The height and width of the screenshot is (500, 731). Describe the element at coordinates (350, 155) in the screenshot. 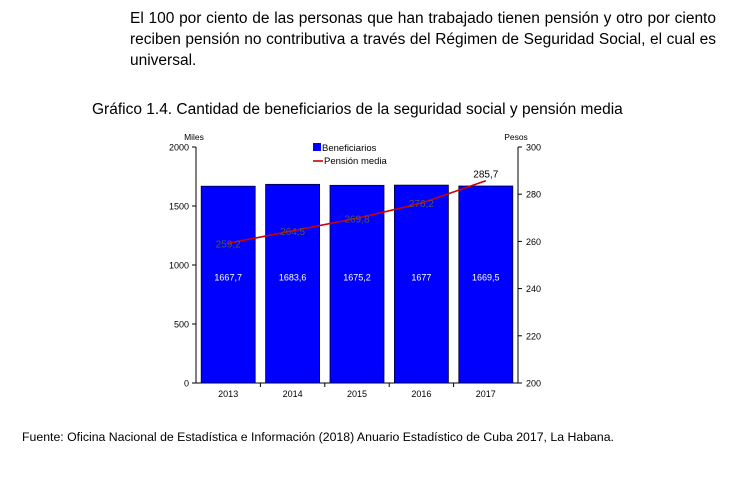

I see `chart-legend: Beneficiarios Pensión media` at that location.